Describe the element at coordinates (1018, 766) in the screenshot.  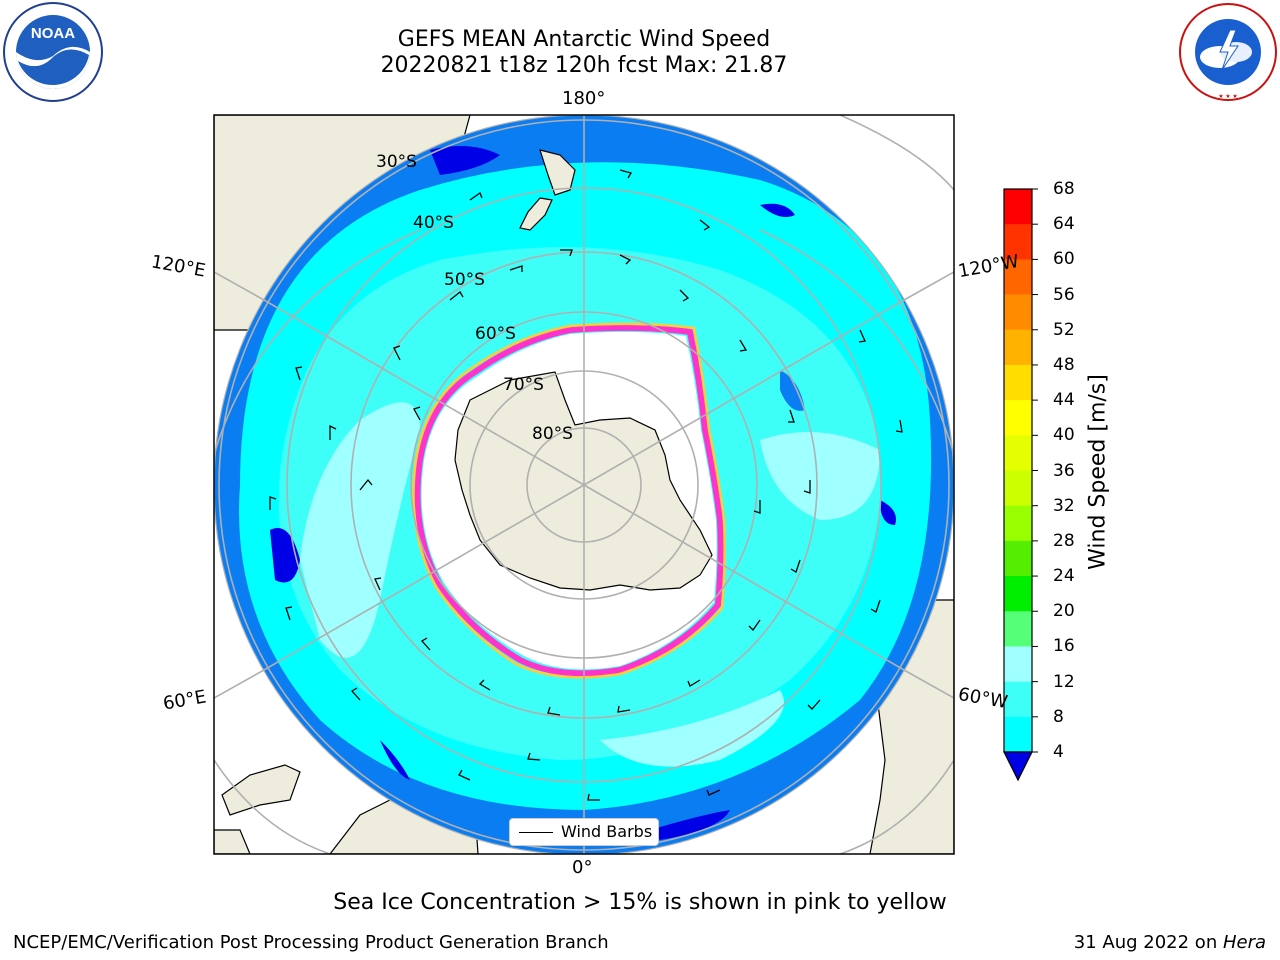
I see `colorbar-under-arrow` at that location.